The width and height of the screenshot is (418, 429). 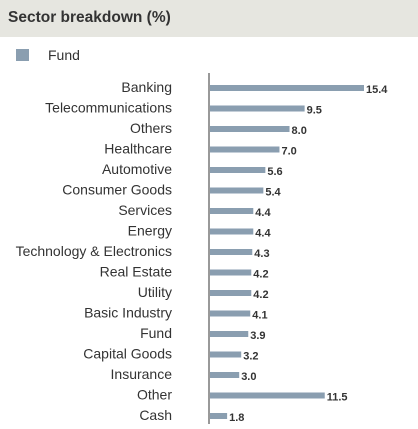 I want to click on value-label: 3.2, so click(x=250, y=357).